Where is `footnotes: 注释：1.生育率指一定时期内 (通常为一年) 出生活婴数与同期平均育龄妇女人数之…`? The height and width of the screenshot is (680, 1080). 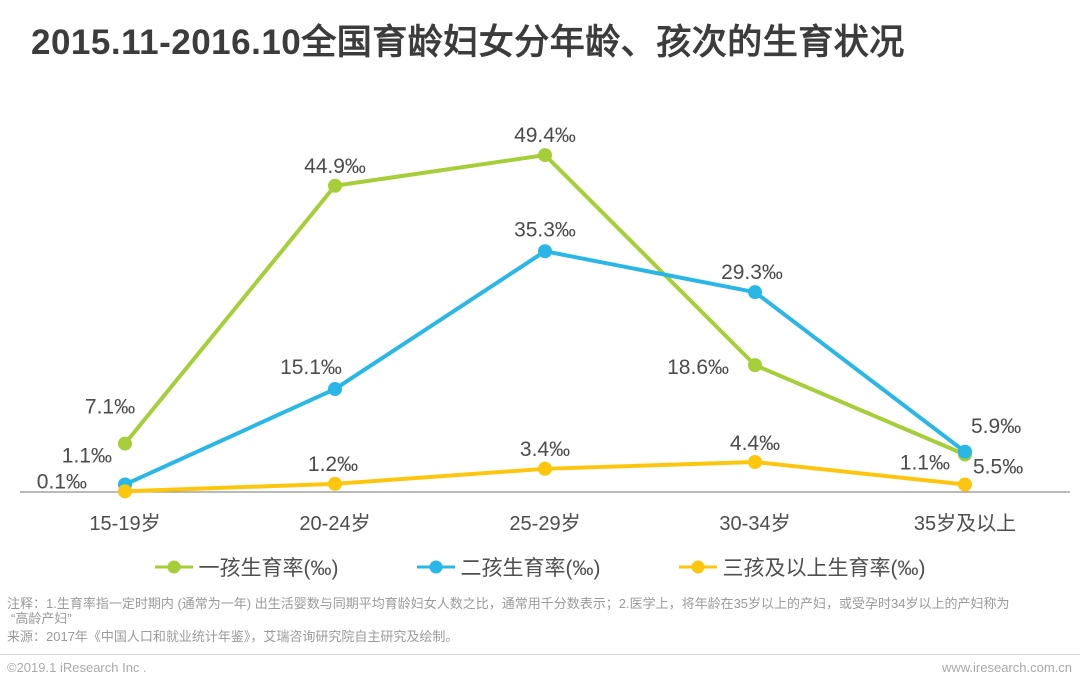
footnotes: 注释：1.生育率指一定时期内 (通常为一年) 出生活婴数与同期平均育龄妇女人数之… is located at coordinates (540, 620).